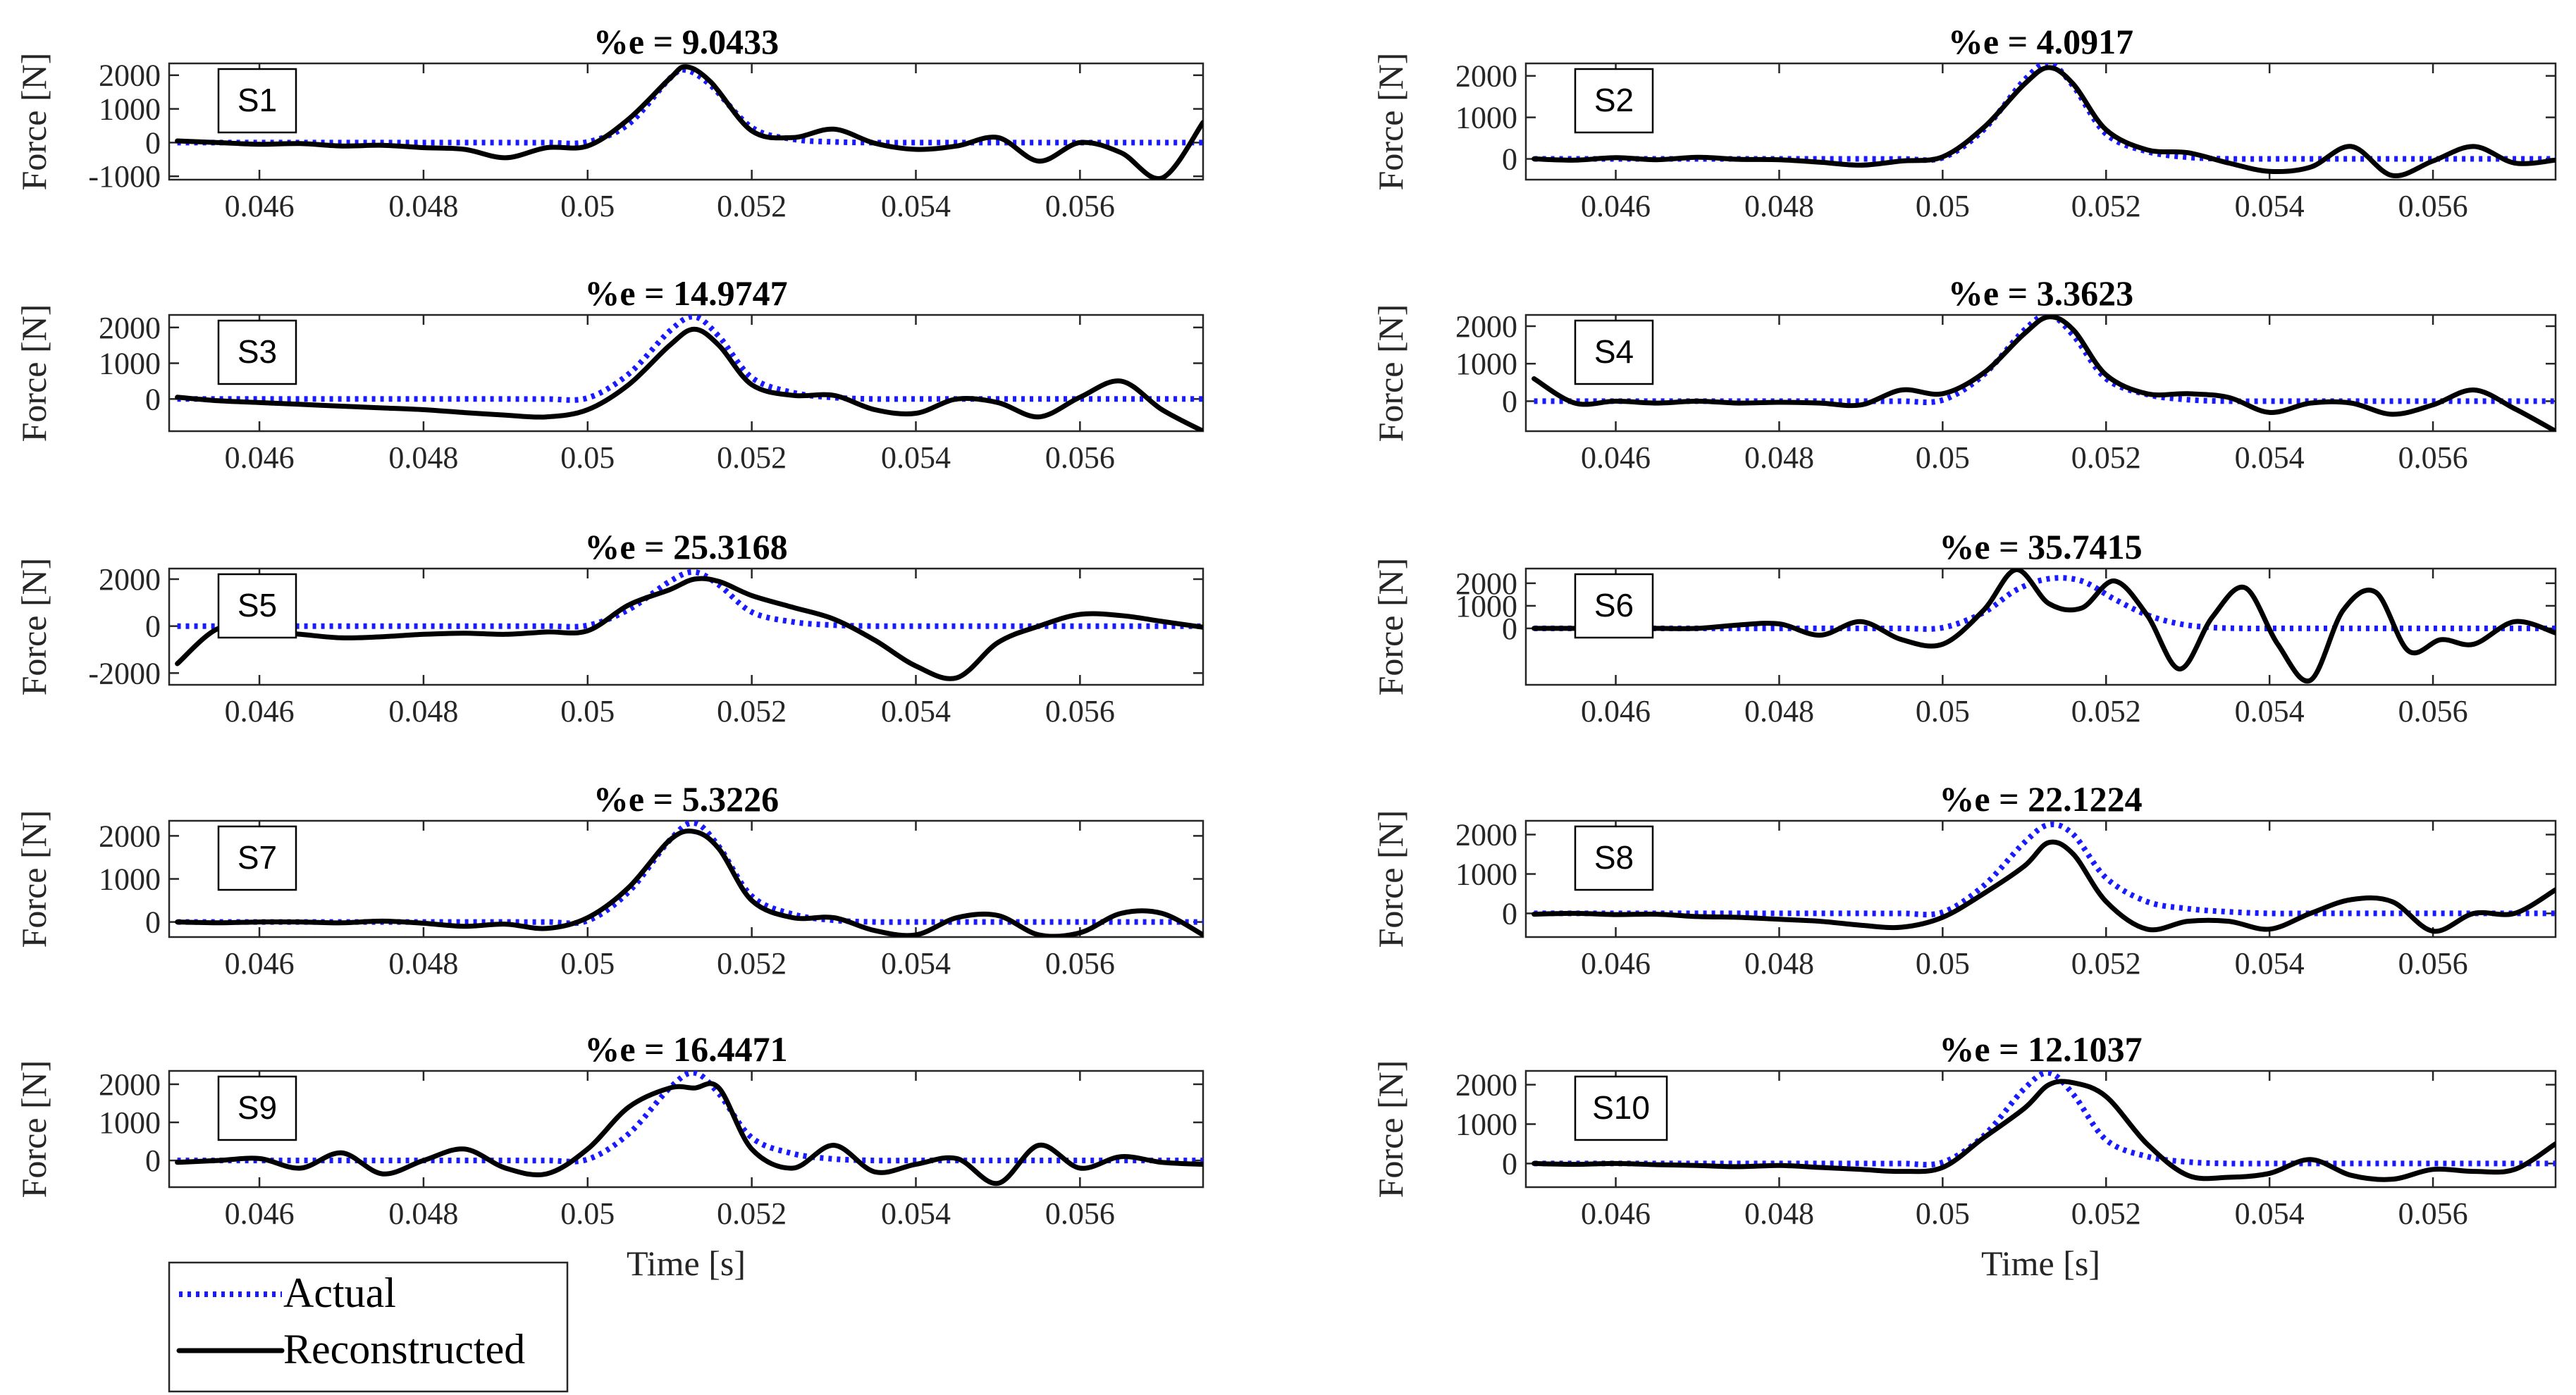 The image size is (2576, 1395). What do you see at coordinates (124, 673) in the screenshot?
I see `y-tick-label: -2000` at bounding box center [124, 673].